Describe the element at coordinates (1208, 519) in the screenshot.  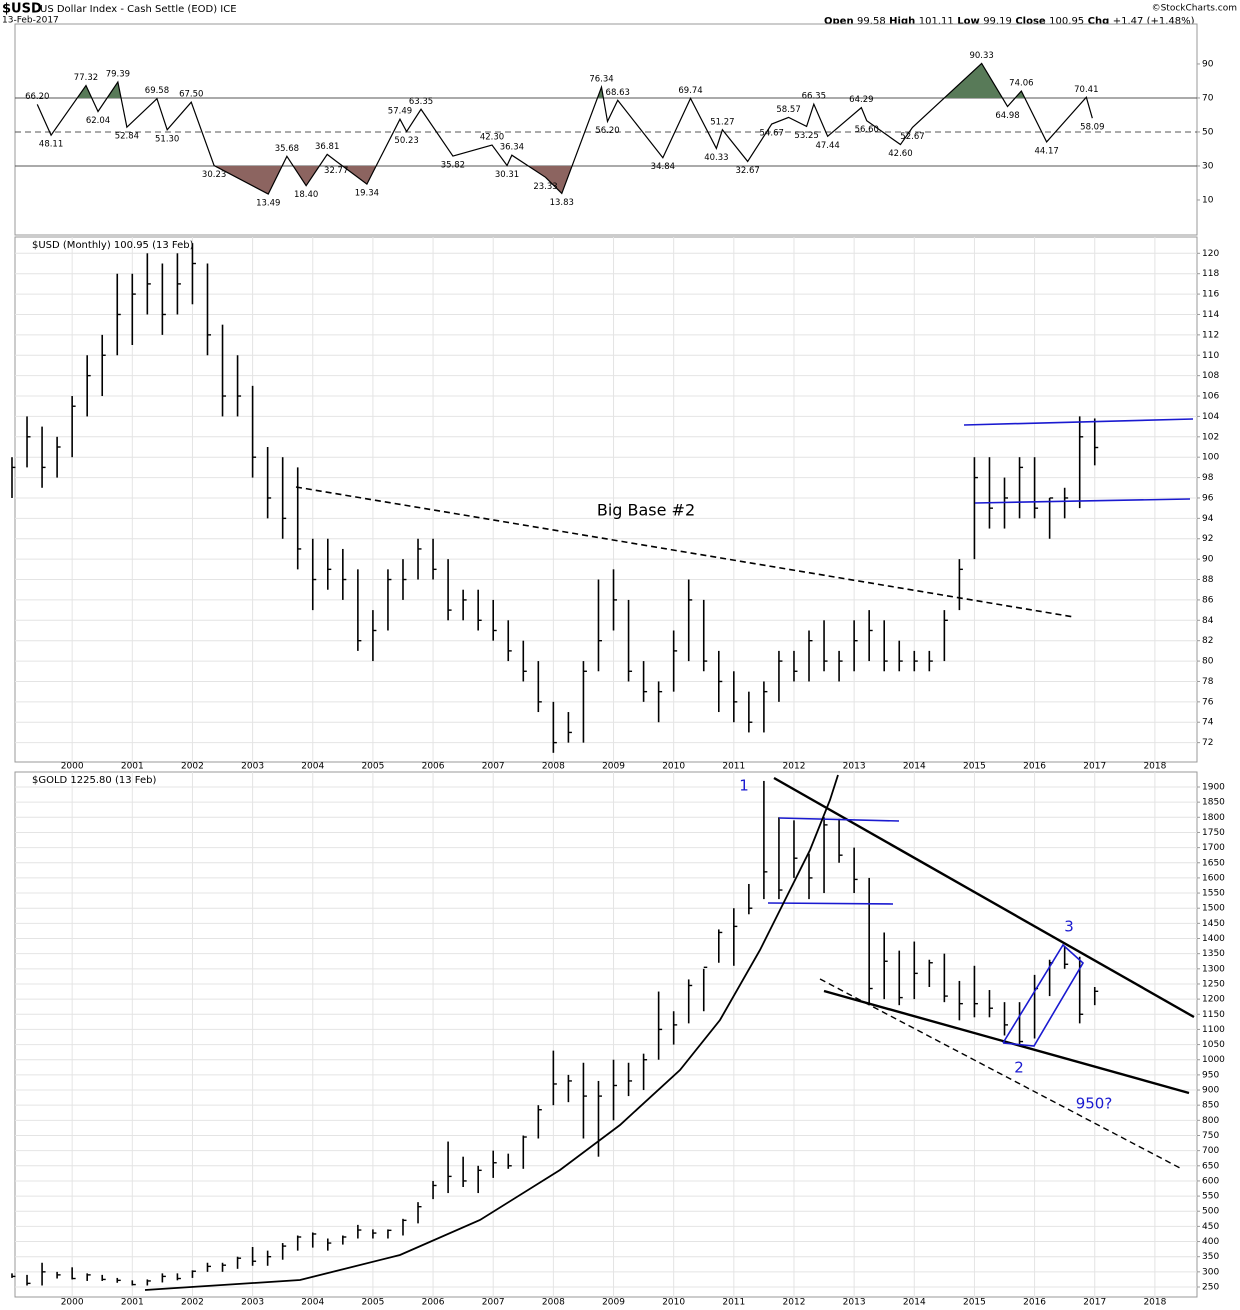
I see `y-tick-label: 94` at that location.